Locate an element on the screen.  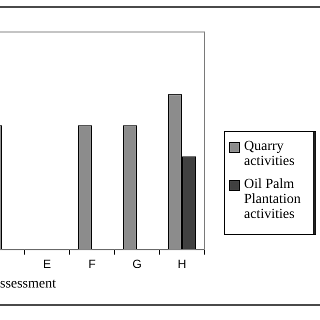
x-tick-label: G is located at coordinates (137, 264).